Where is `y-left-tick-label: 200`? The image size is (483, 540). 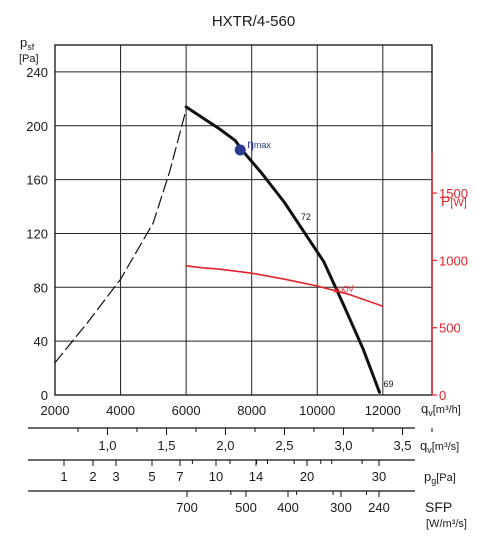 y-left-tick-label: 200 is located at coordinates (37, 126).